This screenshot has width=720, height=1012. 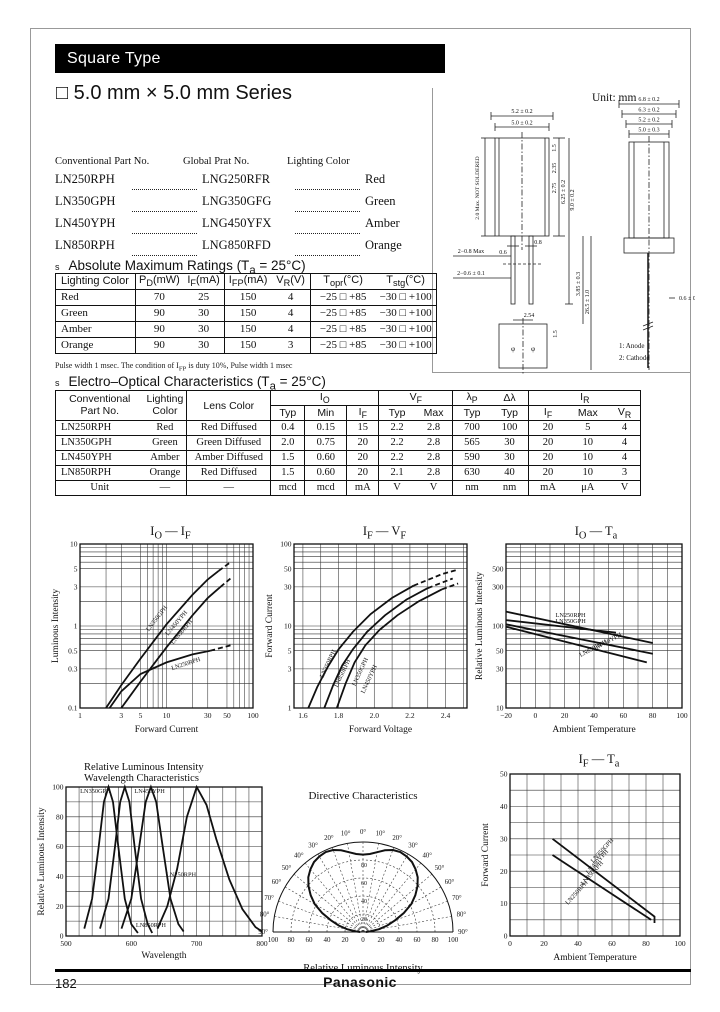 I want to click on table-header-cell: Max, so click(x=587, y=413).